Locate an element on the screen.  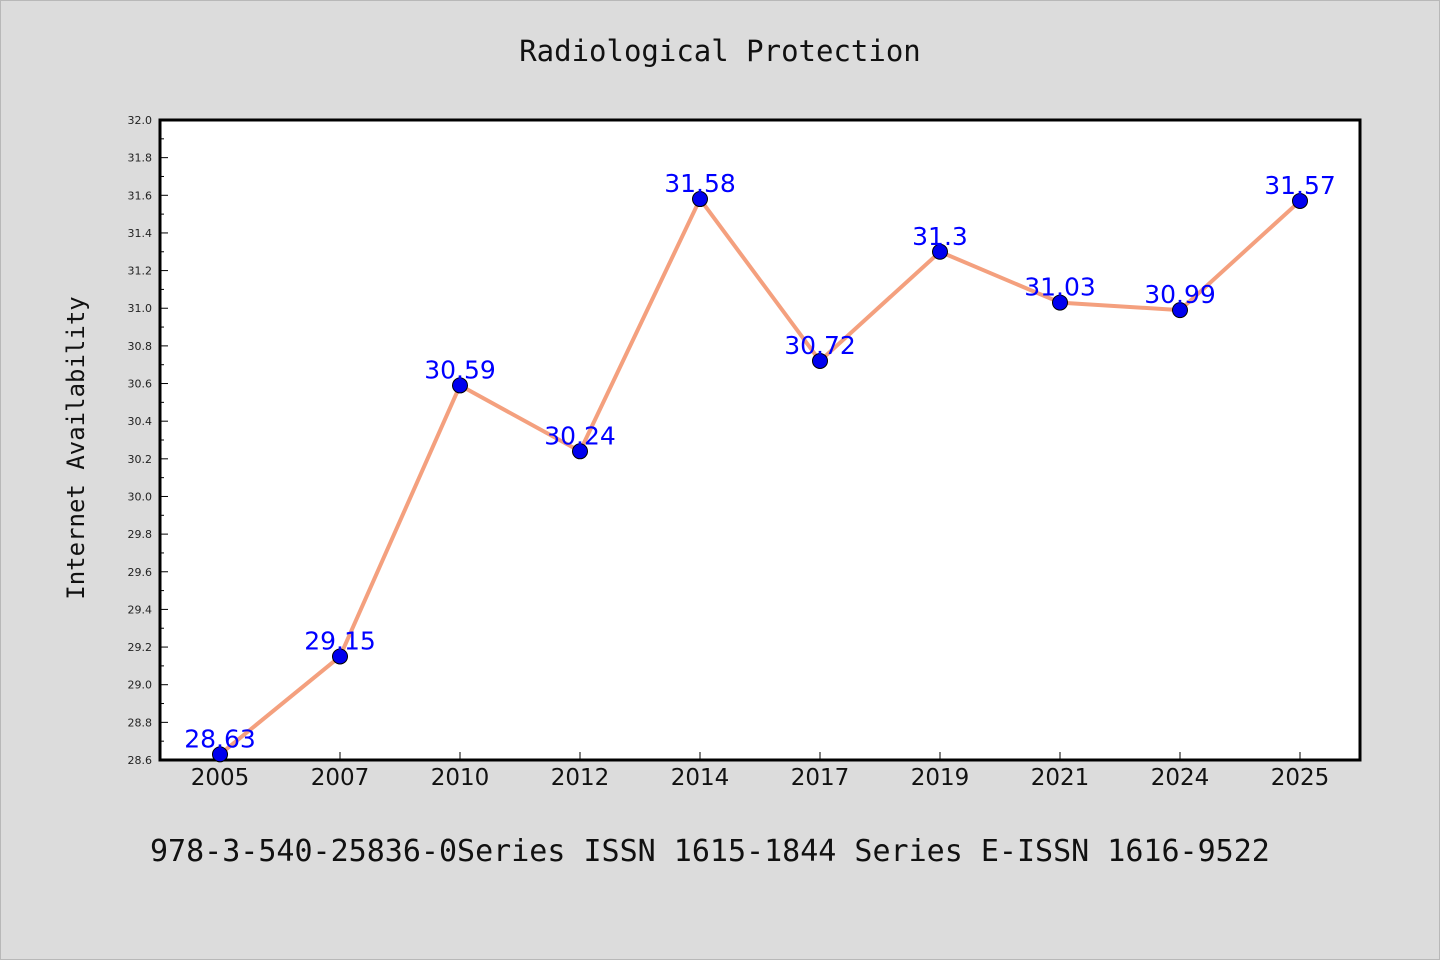
y-tick-label: 30.2 is located at coordinates (140, 459).